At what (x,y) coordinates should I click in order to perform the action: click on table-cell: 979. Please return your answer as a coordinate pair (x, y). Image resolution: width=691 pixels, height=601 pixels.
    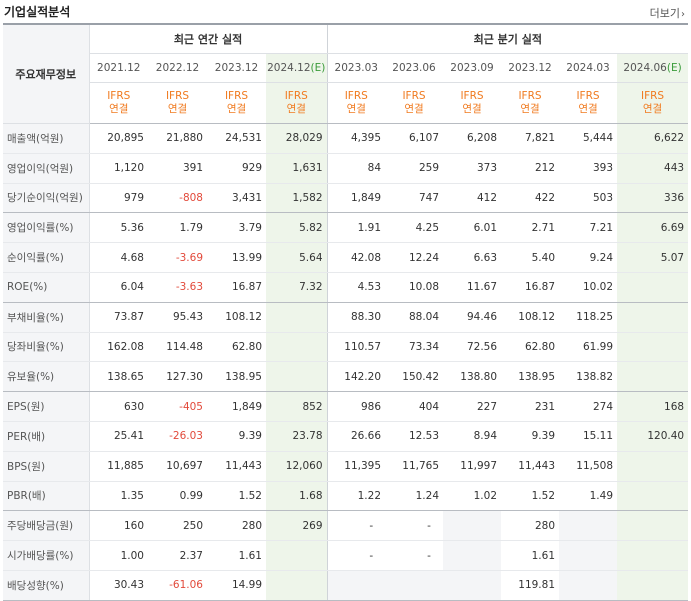
    Looking at the image, I should click on (118, 198).